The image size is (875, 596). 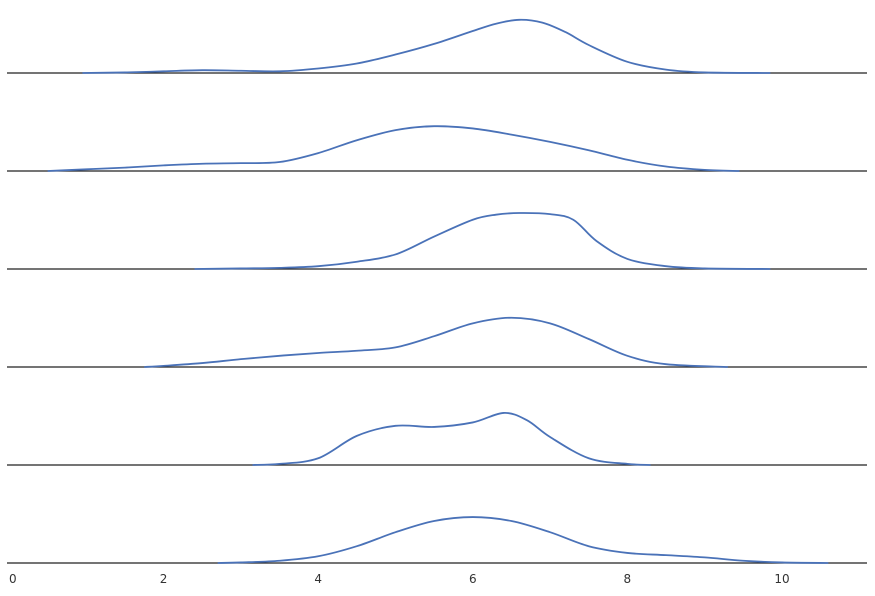 What do you see at coordinates (164, 579) in the screenshot?
I see `x-tick-label: 2` at bounding box center [164, 579].